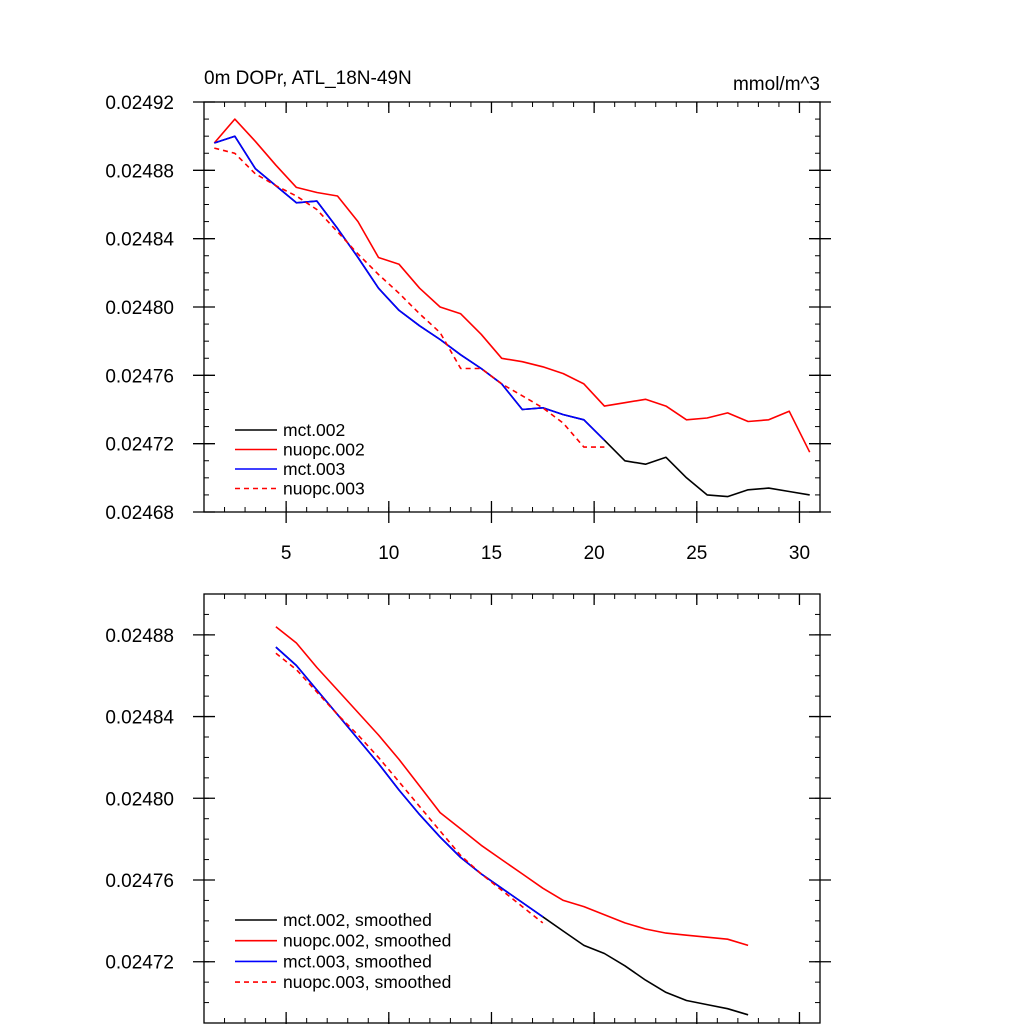  I want to click on legend-label: mct.002, smoothed, so click(357, 920).